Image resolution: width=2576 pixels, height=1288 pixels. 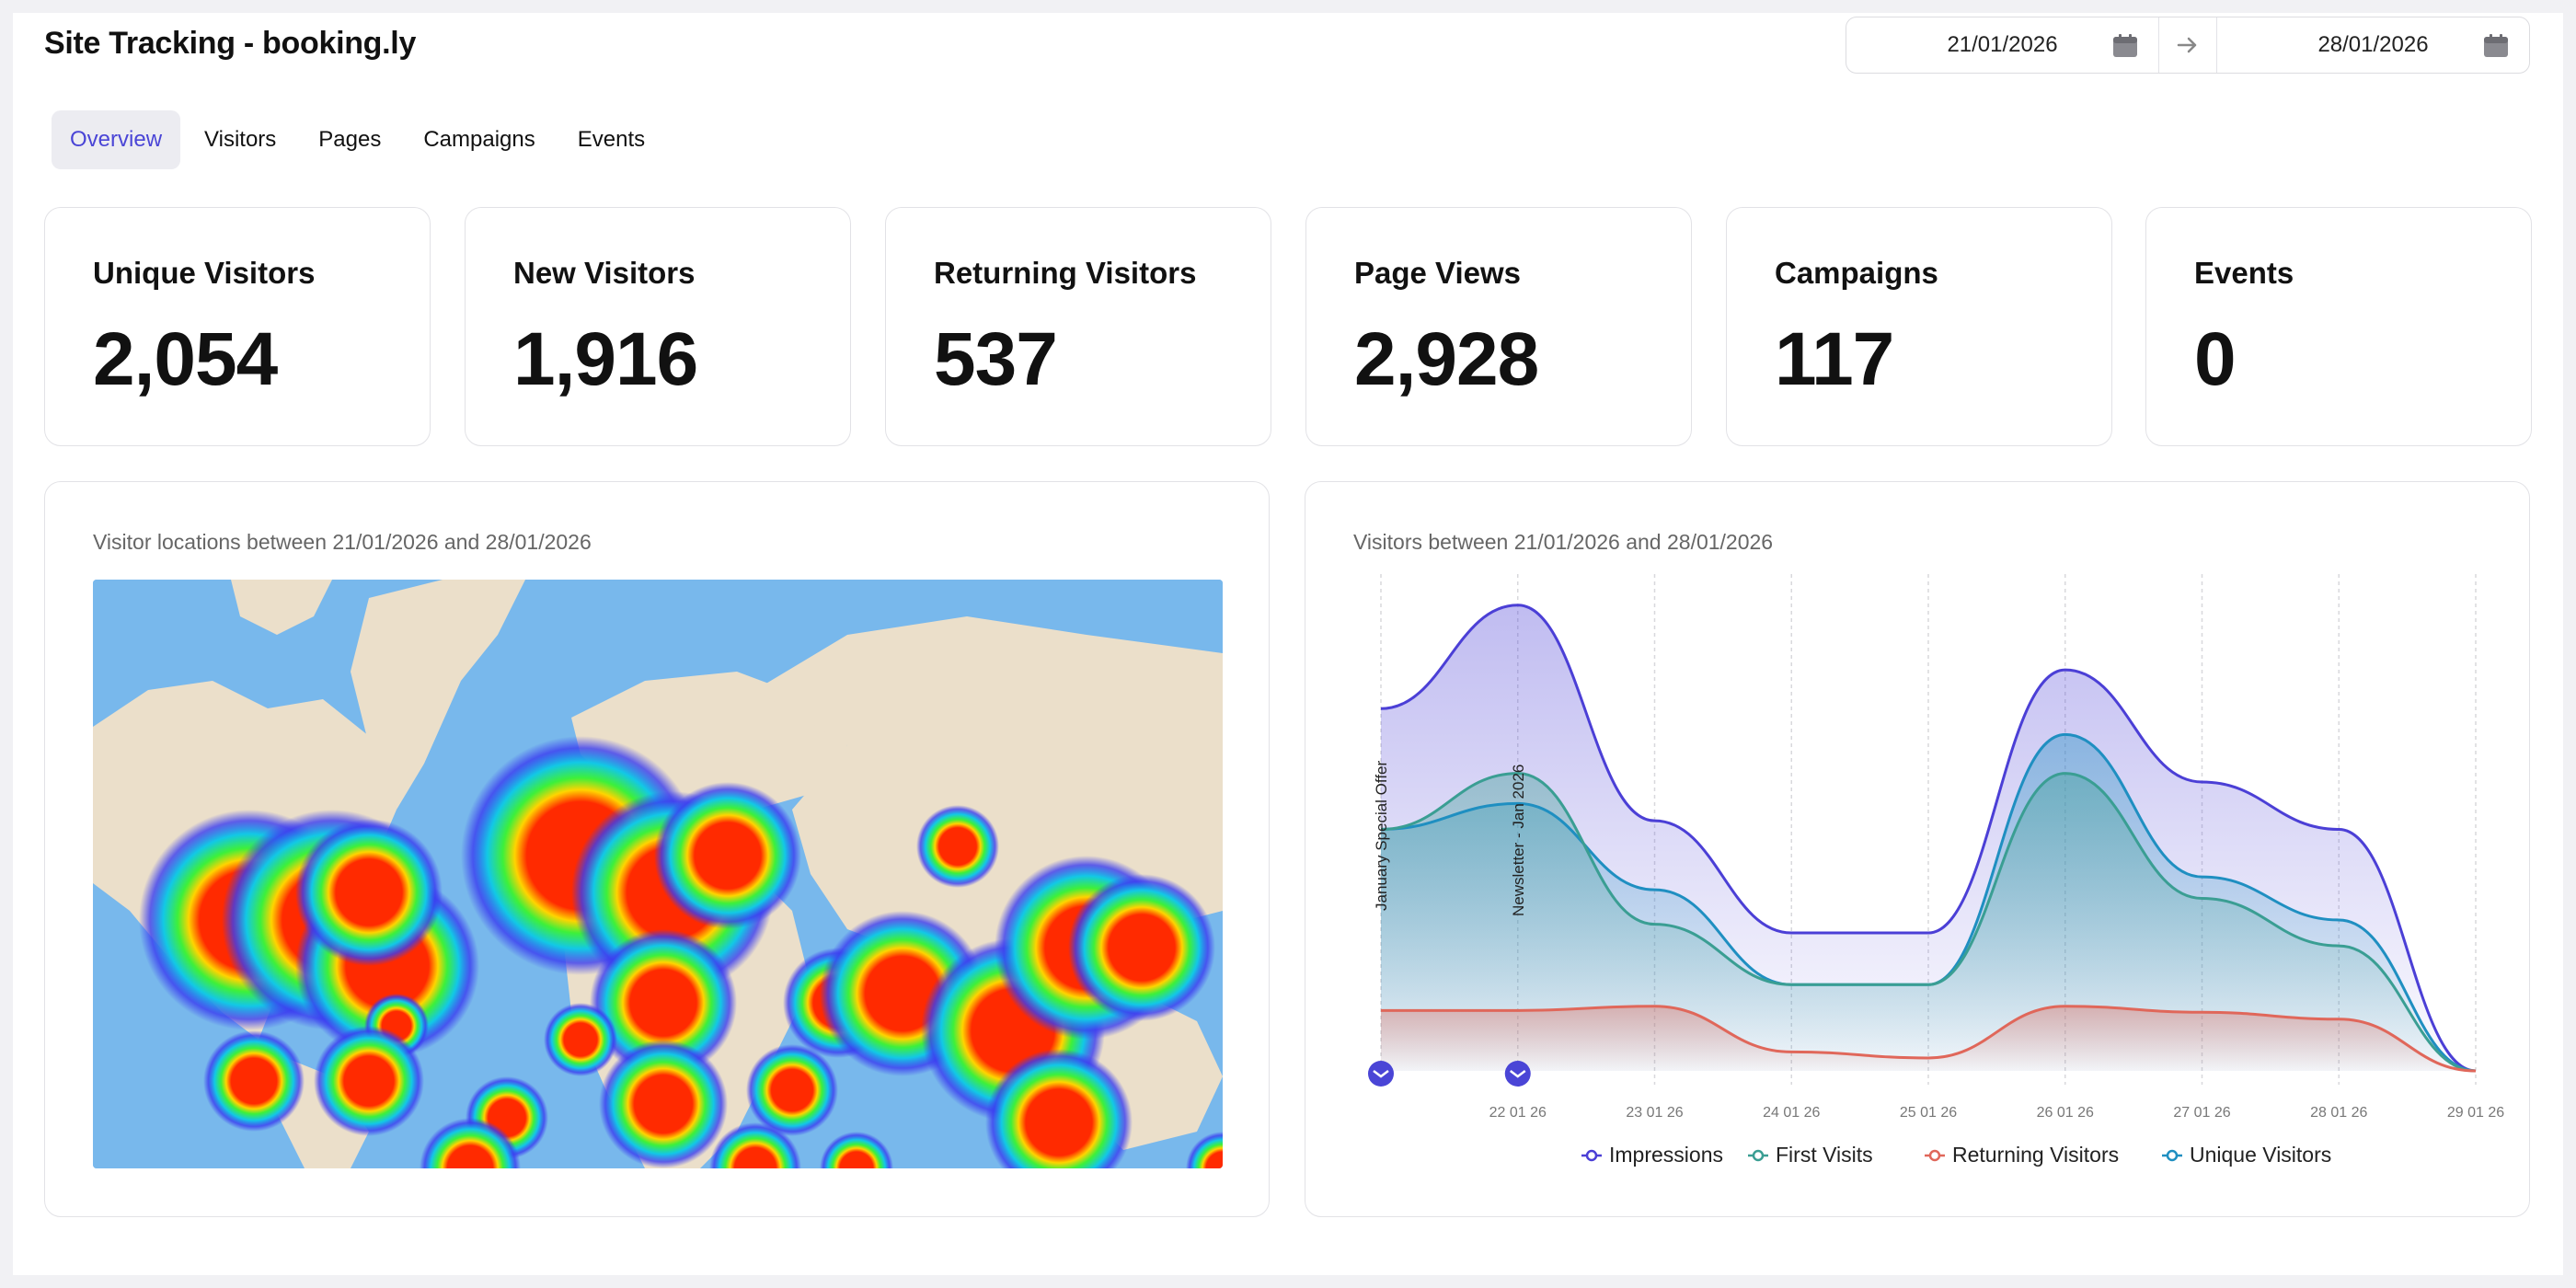 I want to click on end-date-field: 28/01/2026, so click(x=2373, y=45).